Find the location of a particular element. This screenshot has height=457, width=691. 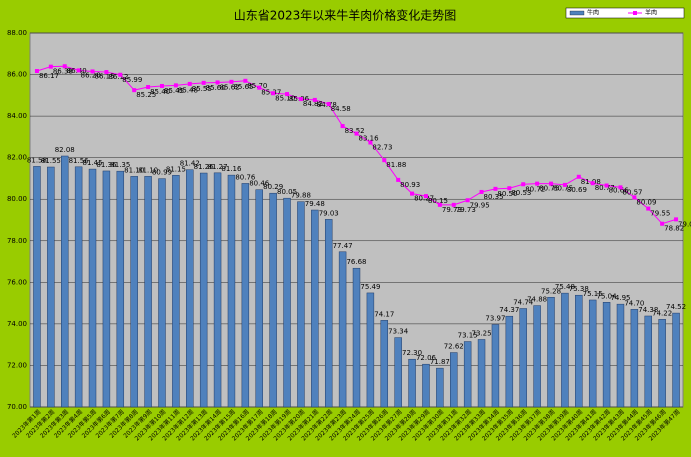

data-label: 74.38 is located at coordinates (648, 310).